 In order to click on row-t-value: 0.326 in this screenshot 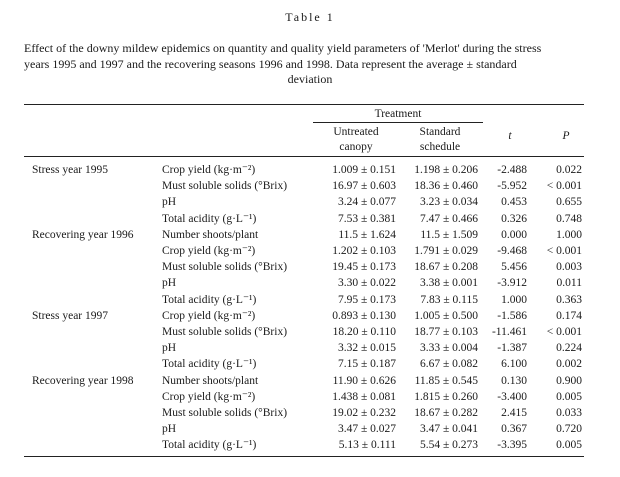, I will do `click(514, 218)`.